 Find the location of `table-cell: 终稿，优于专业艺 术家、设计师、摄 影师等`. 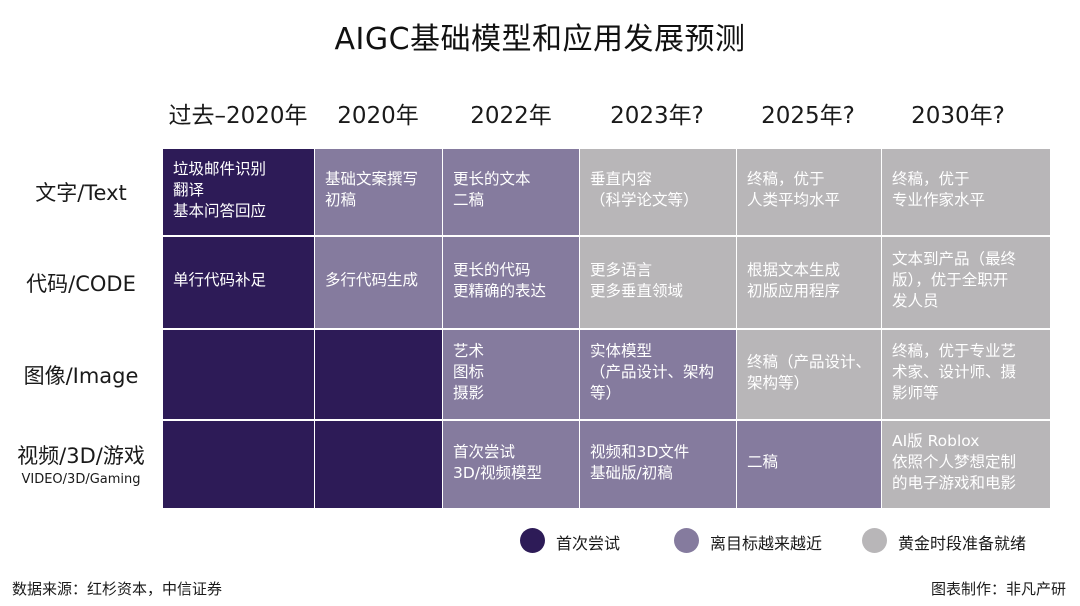

table-cell: 终稿，优于专业艺 术家、设计师、摄 影师等 is located at coordinates (966, 374).